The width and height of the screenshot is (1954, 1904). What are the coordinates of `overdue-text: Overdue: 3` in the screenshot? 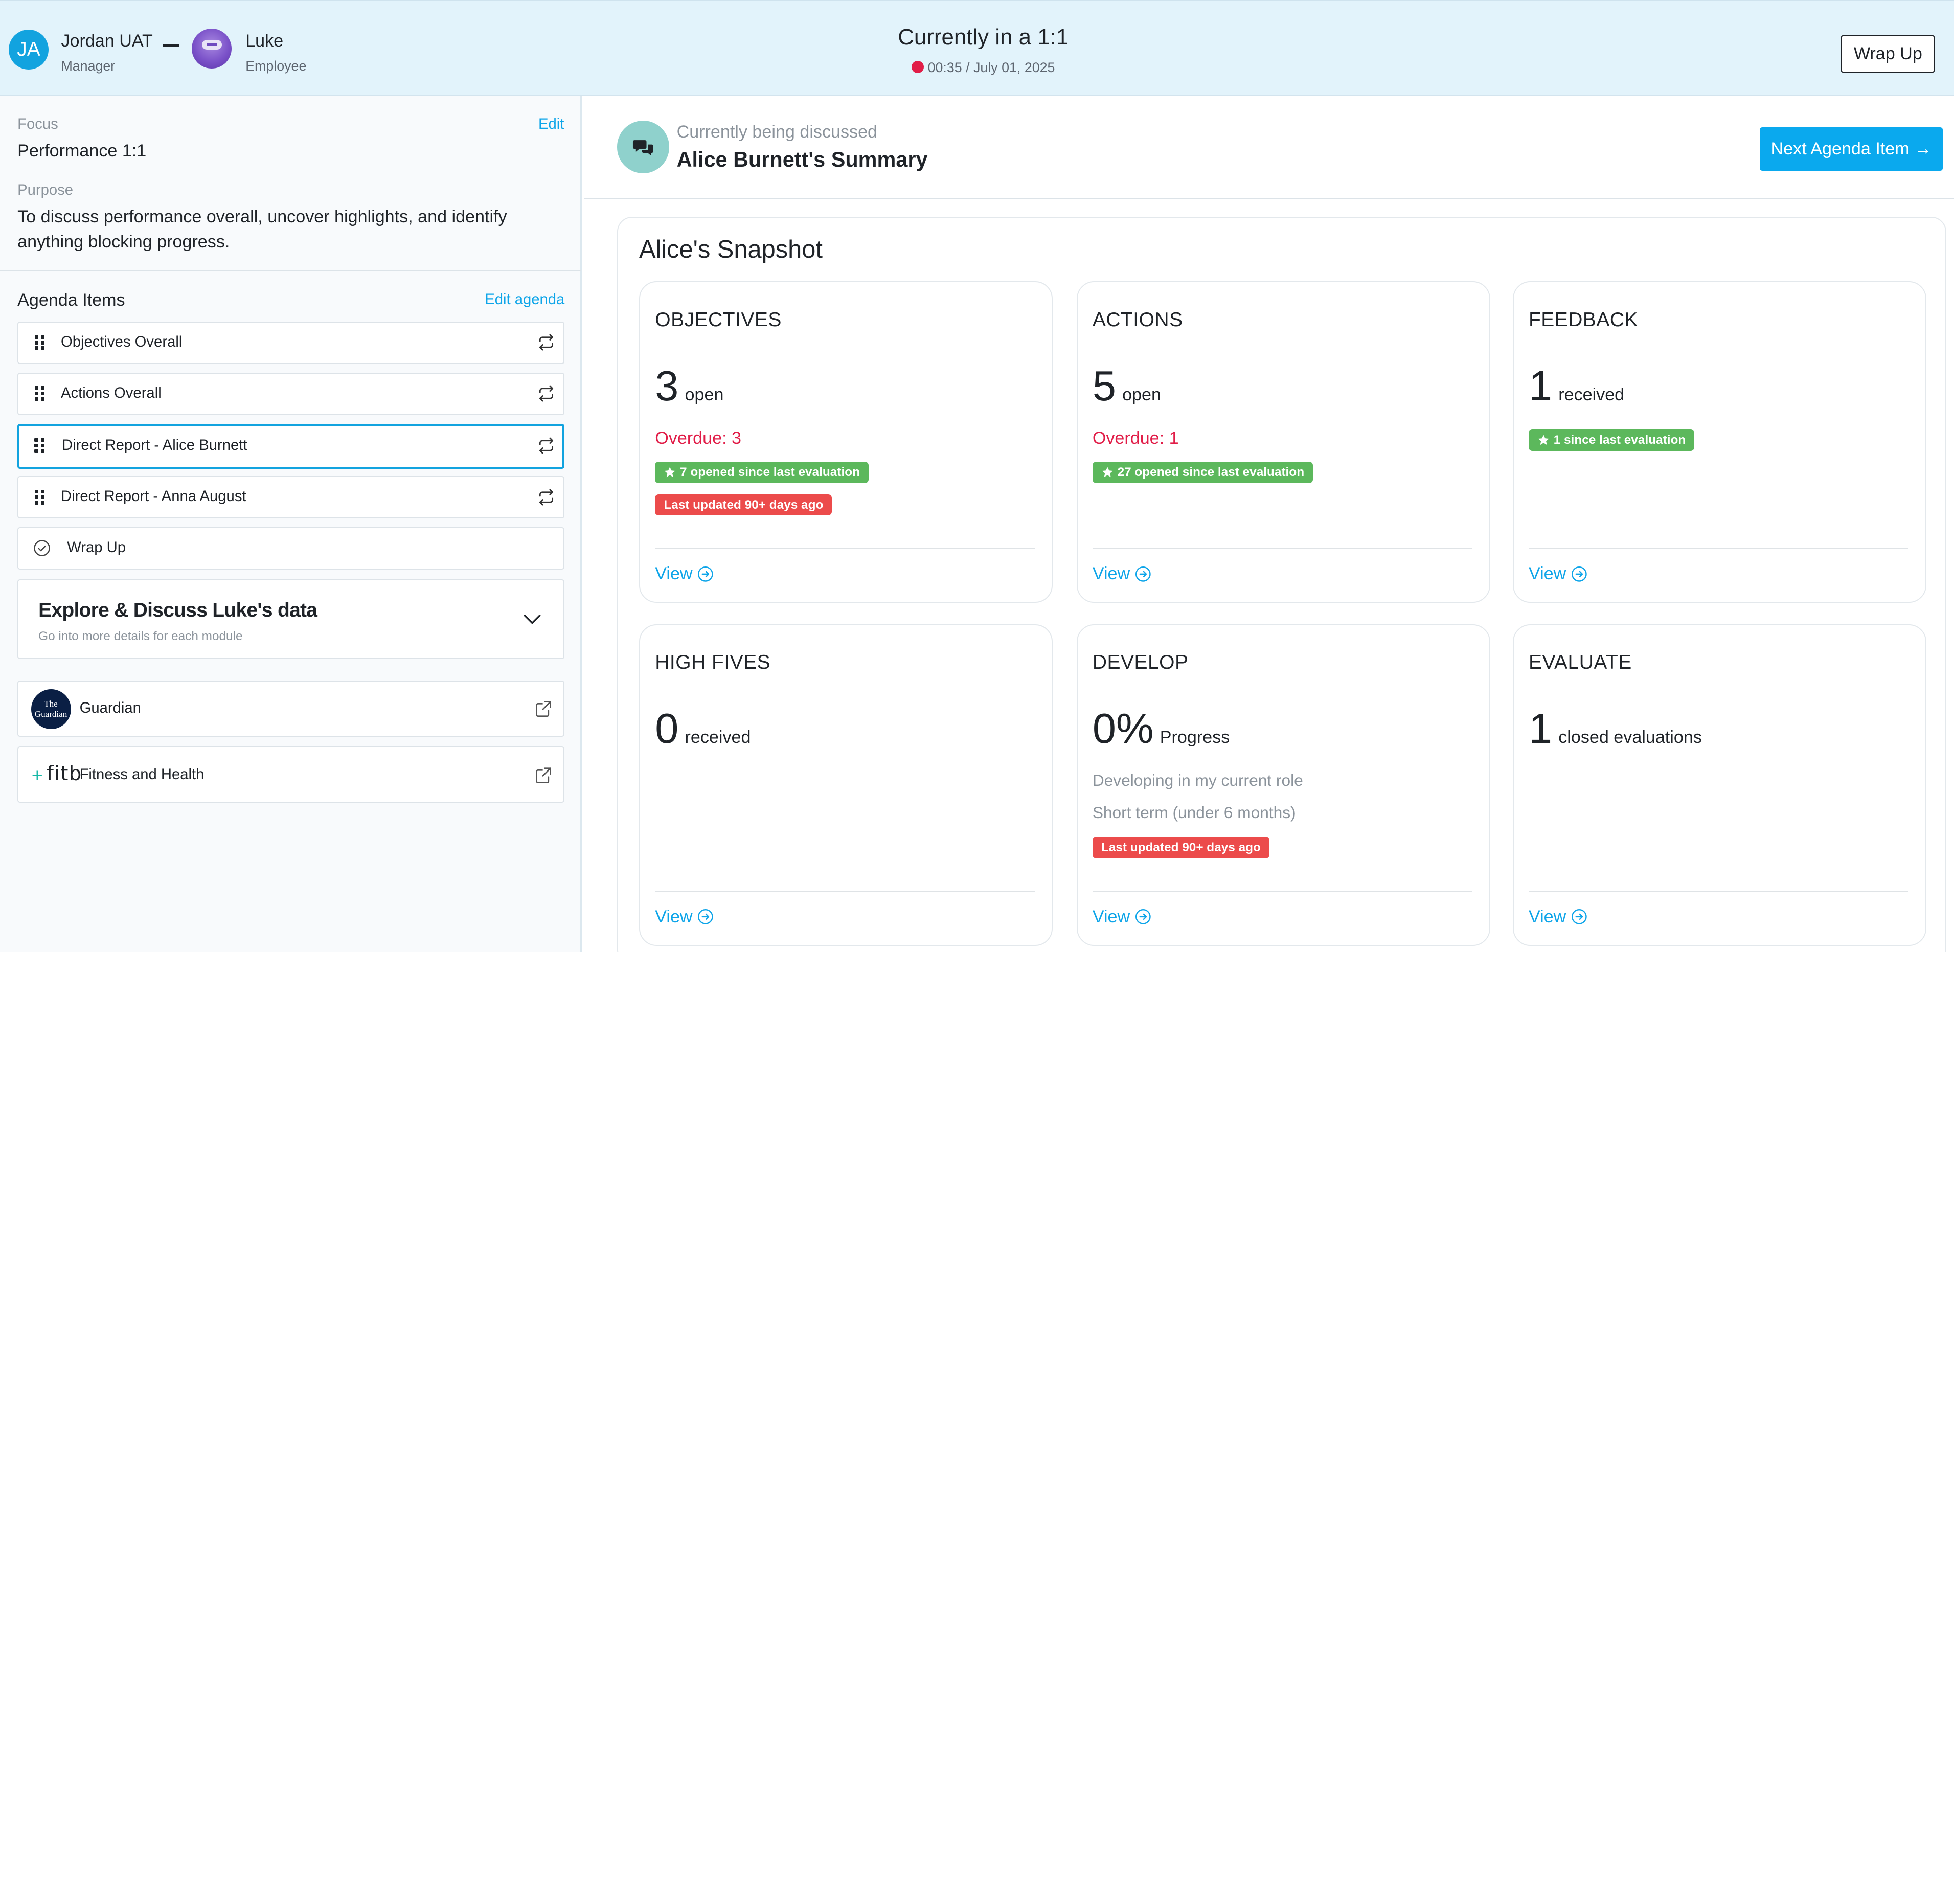 It's located at (698, 438).